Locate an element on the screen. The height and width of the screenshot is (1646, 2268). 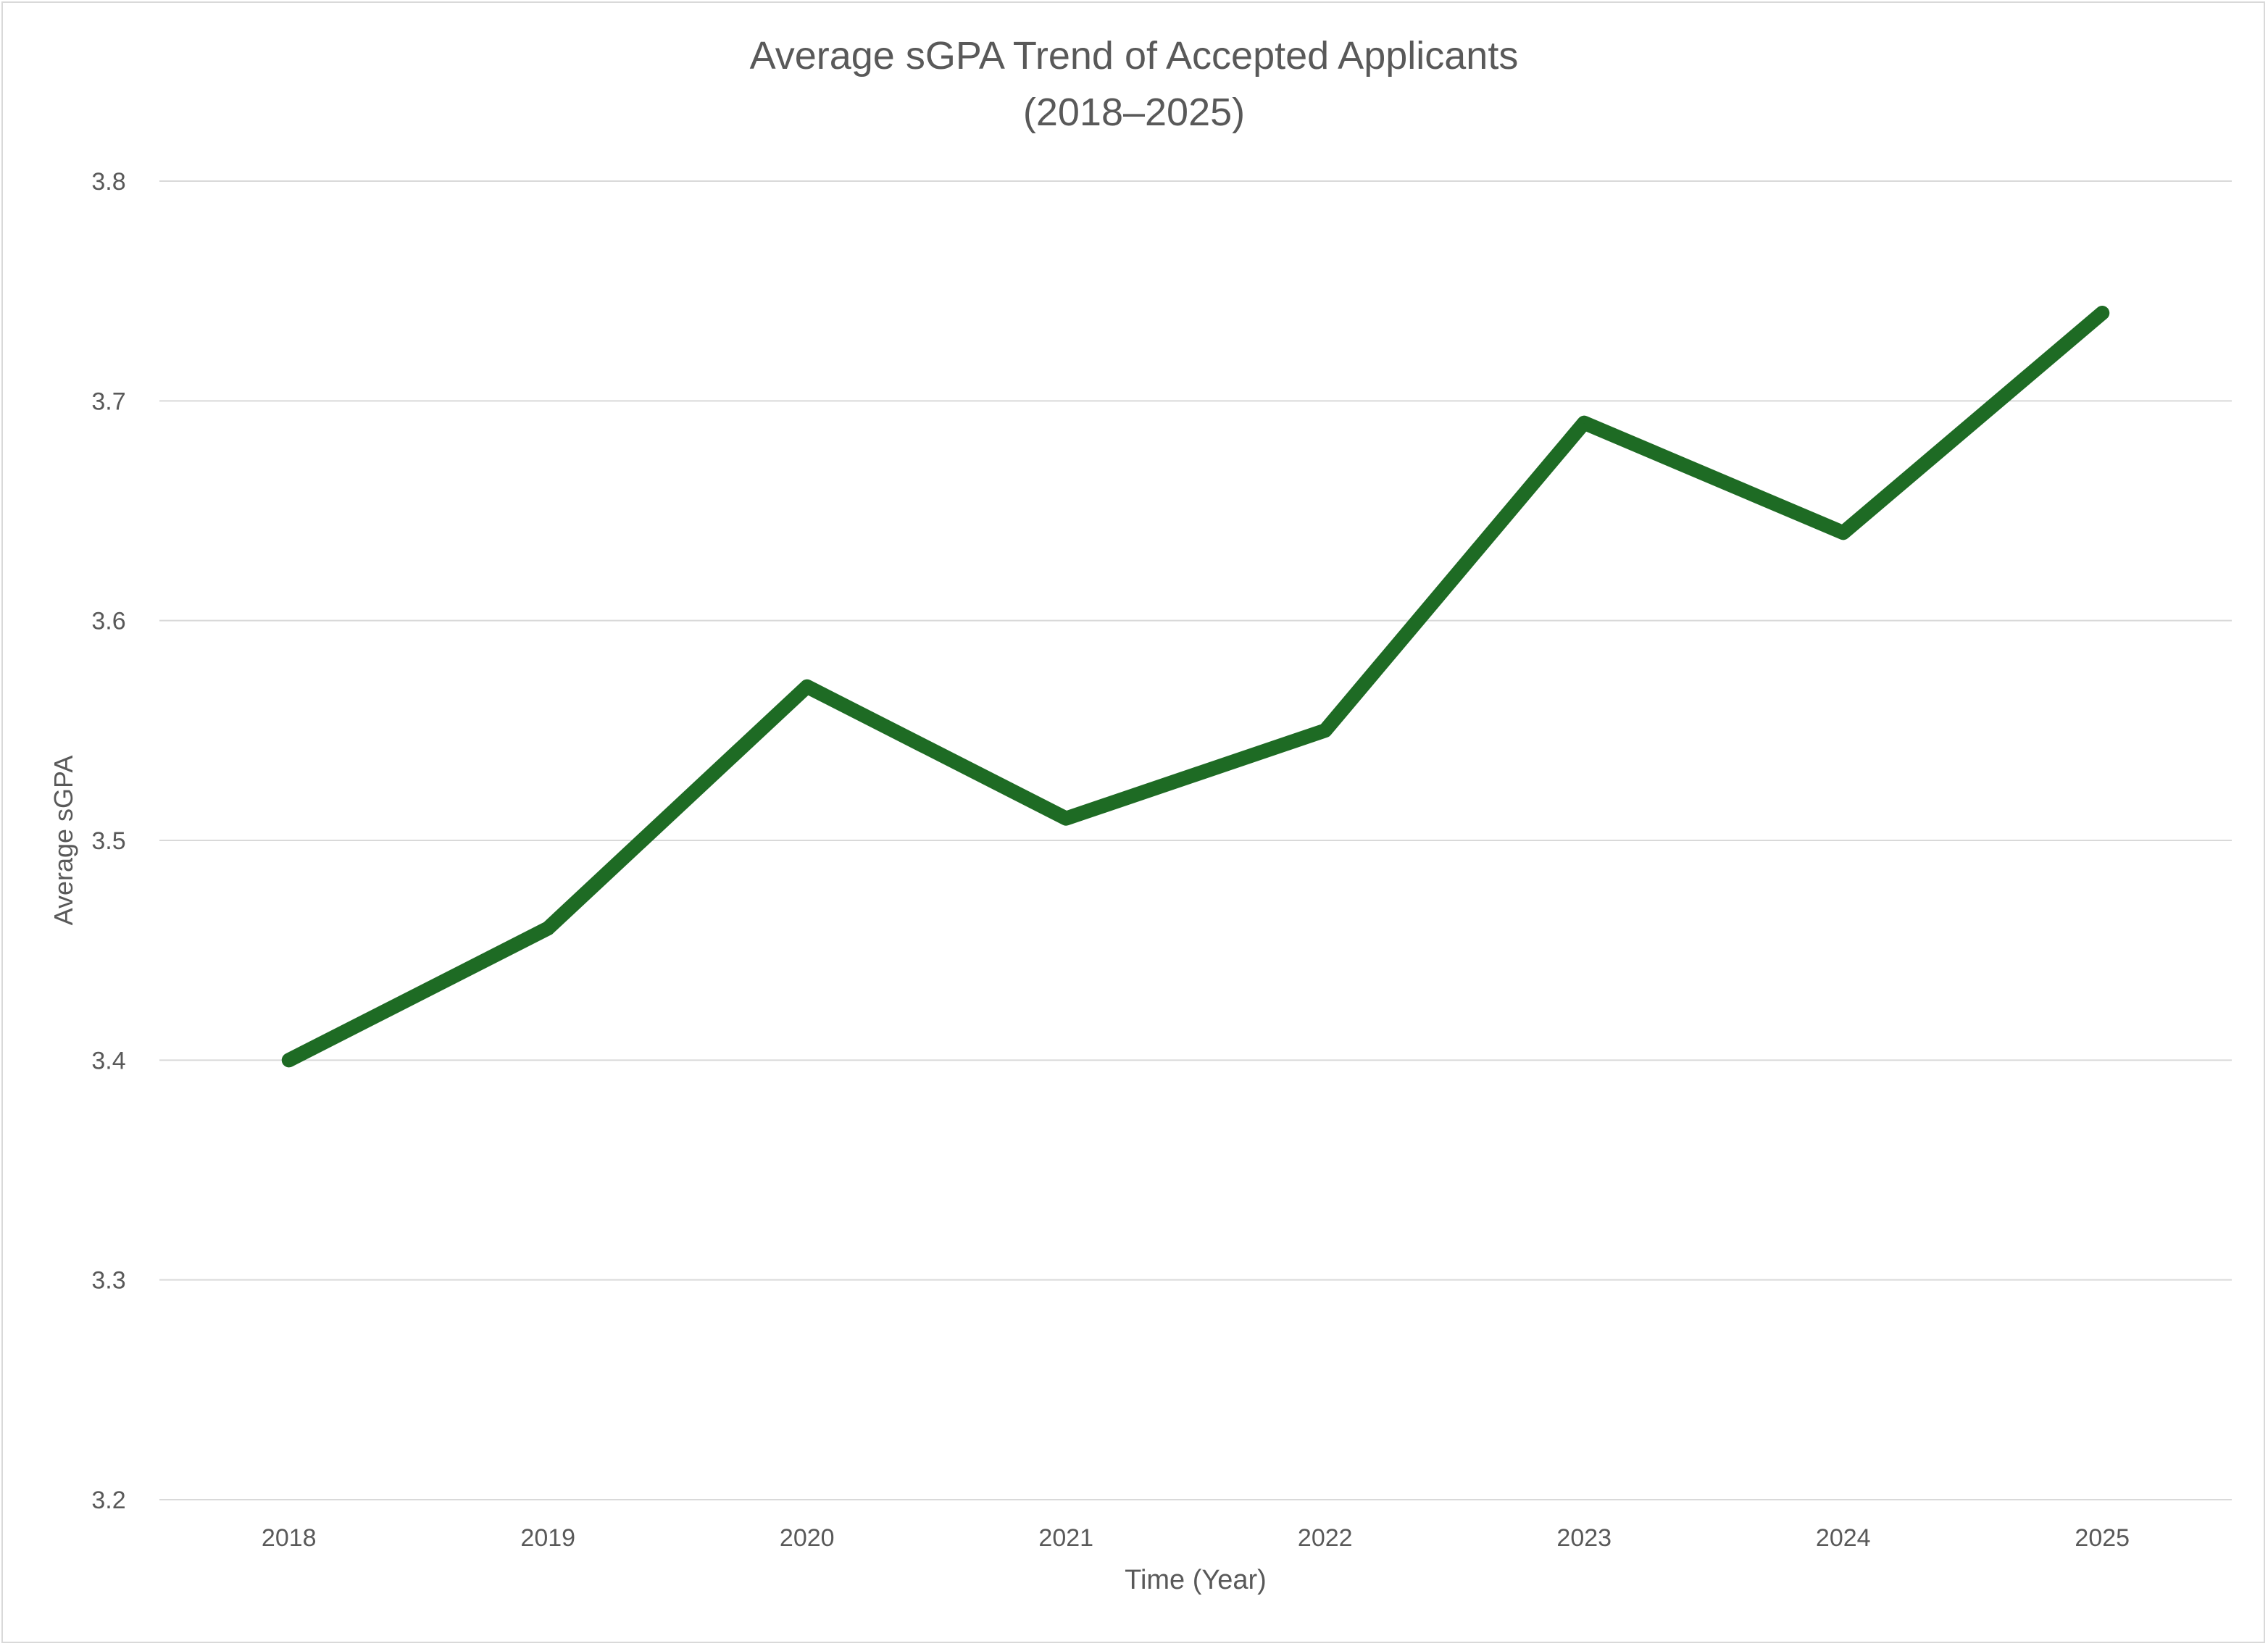
x-tick-label: 2019 is located at coordinates (547, 1538).